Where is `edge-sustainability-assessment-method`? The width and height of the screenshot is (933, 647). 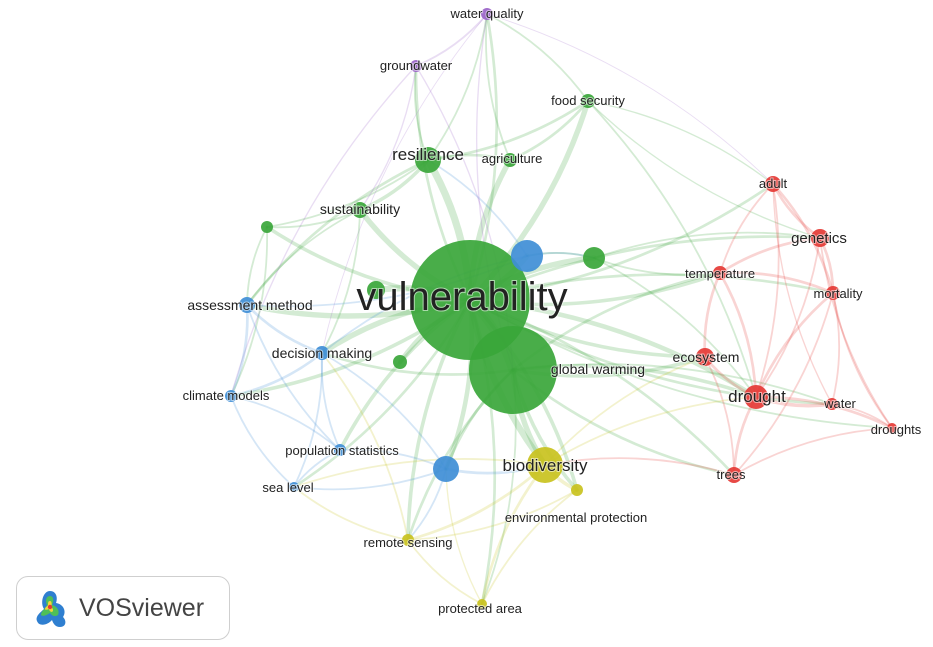 edge-sustainability-assessment-method is located at coordinates (303, 257).